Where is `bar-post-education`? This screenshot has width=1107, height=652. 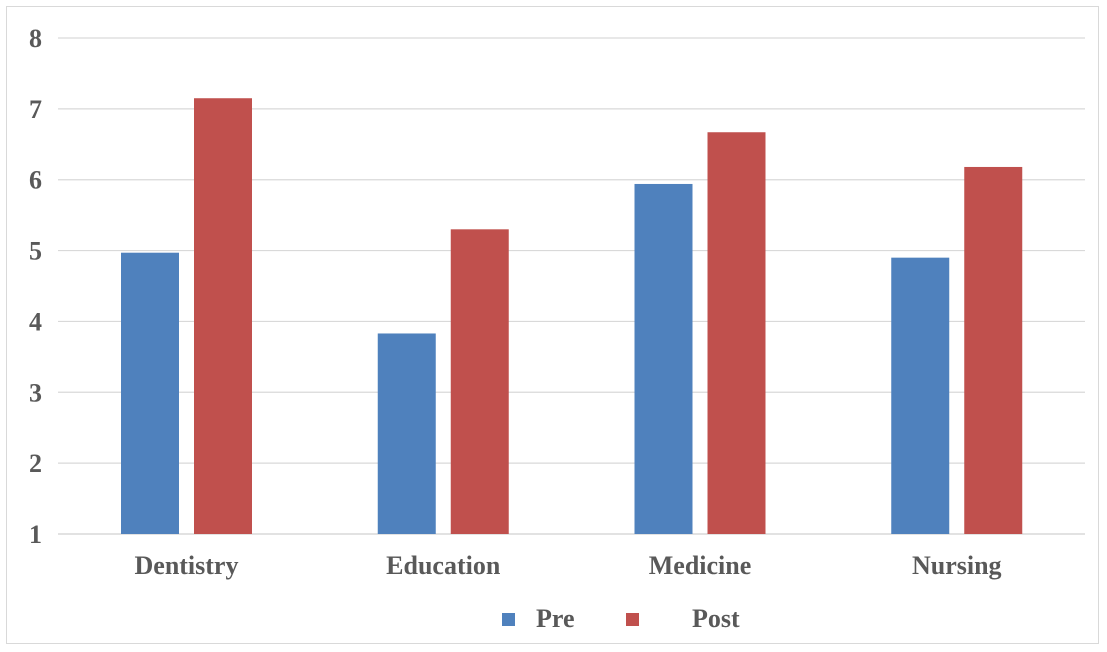
bar-post-education is located at coordinates (479, 382).